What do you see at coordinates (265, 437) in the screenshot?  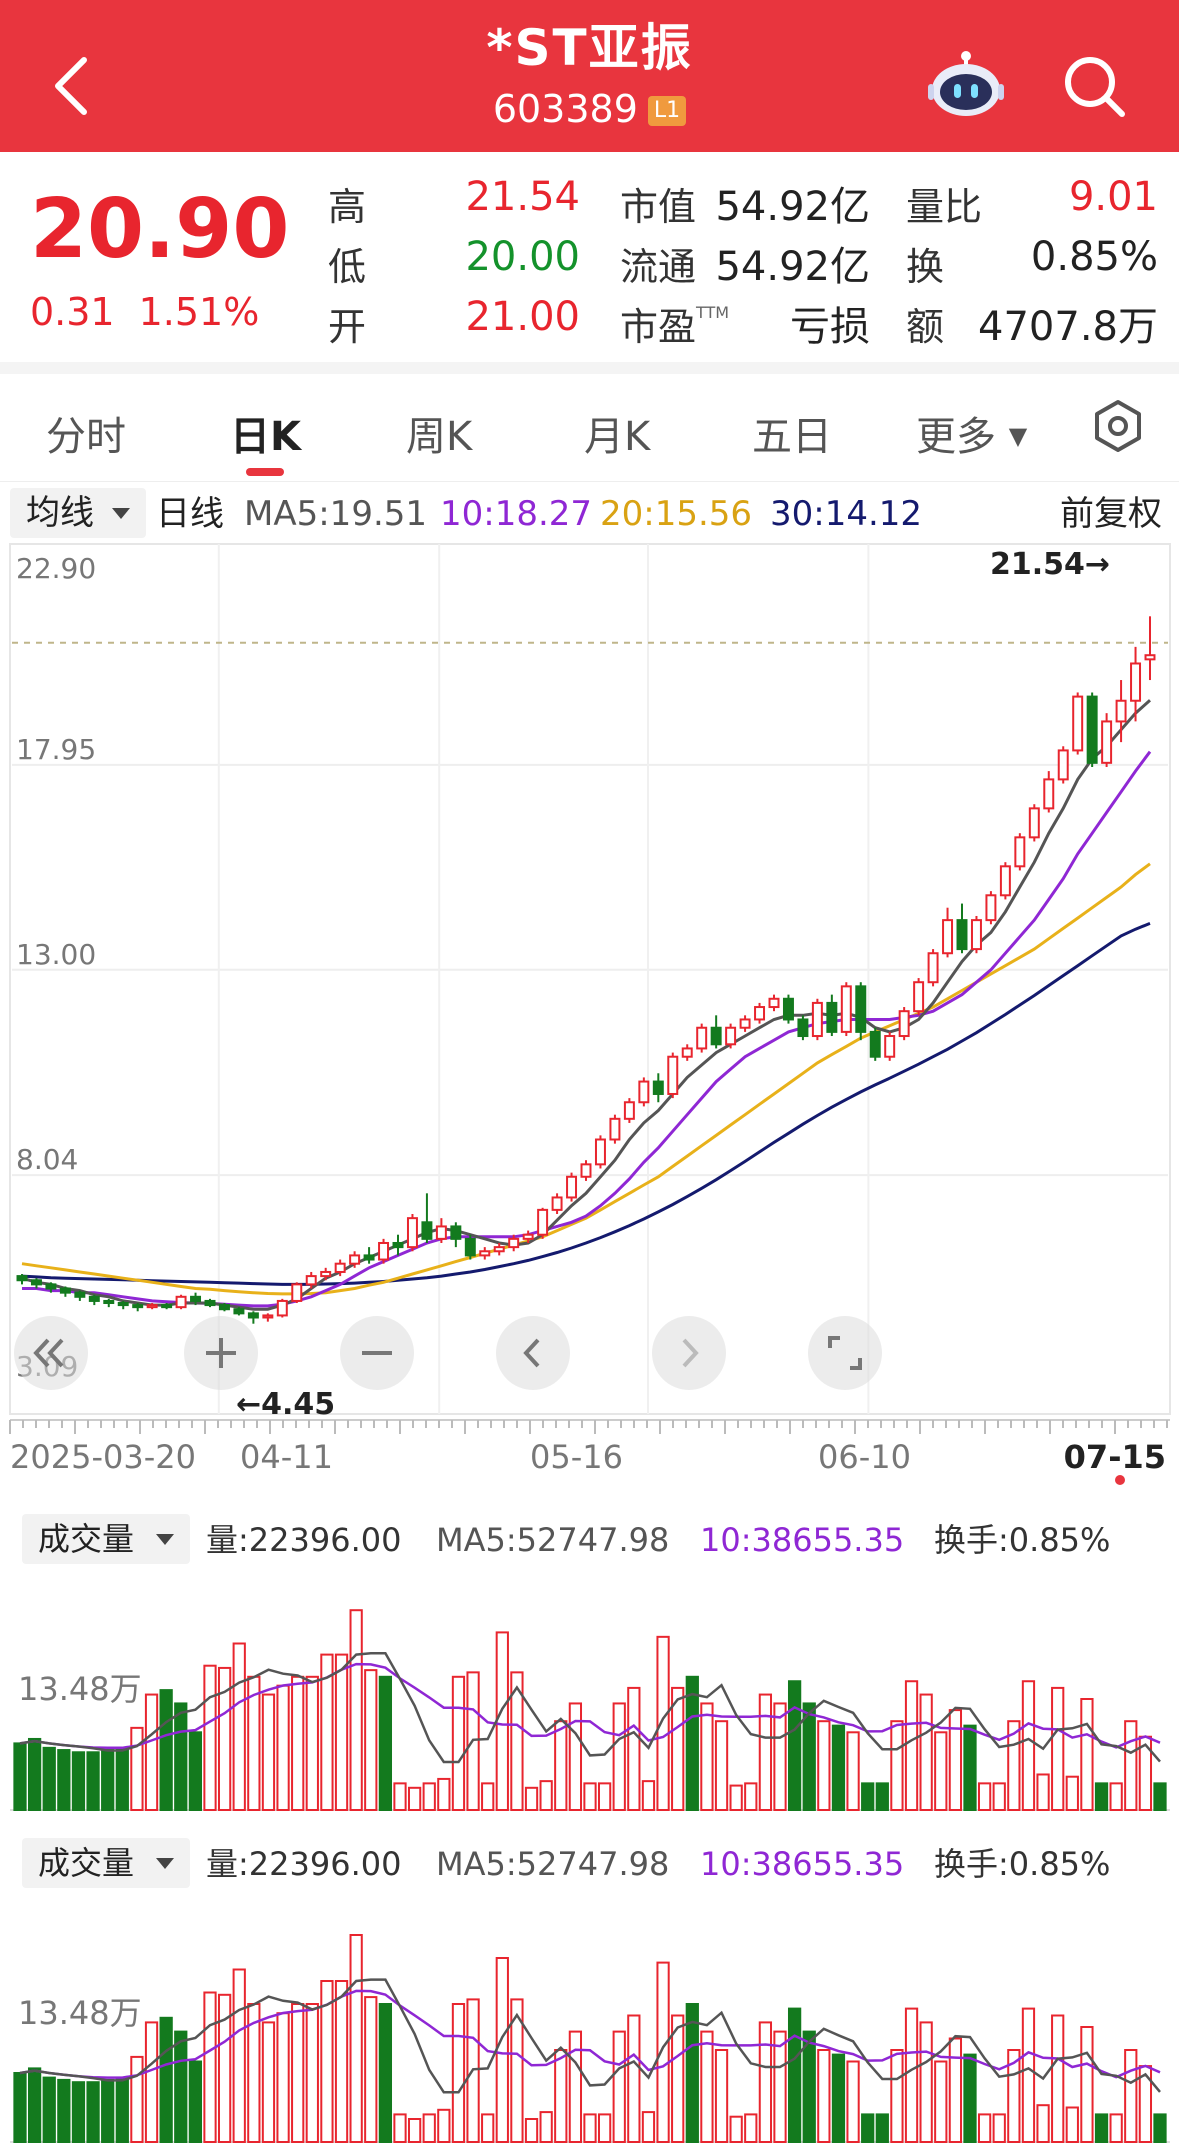 I see `tab-daily-k: 日K` at bounding box center [265, 437].